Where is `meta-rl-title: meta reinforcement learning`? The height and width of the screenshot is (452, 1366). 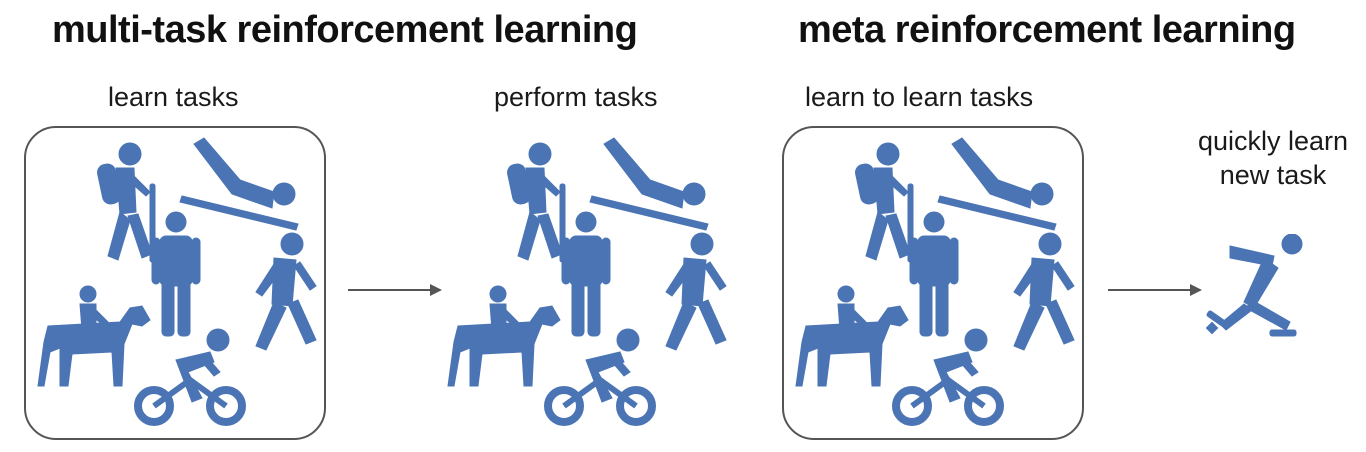
meta-rl-title: meta reinforcement learning is located at coordinates (1047, 30).